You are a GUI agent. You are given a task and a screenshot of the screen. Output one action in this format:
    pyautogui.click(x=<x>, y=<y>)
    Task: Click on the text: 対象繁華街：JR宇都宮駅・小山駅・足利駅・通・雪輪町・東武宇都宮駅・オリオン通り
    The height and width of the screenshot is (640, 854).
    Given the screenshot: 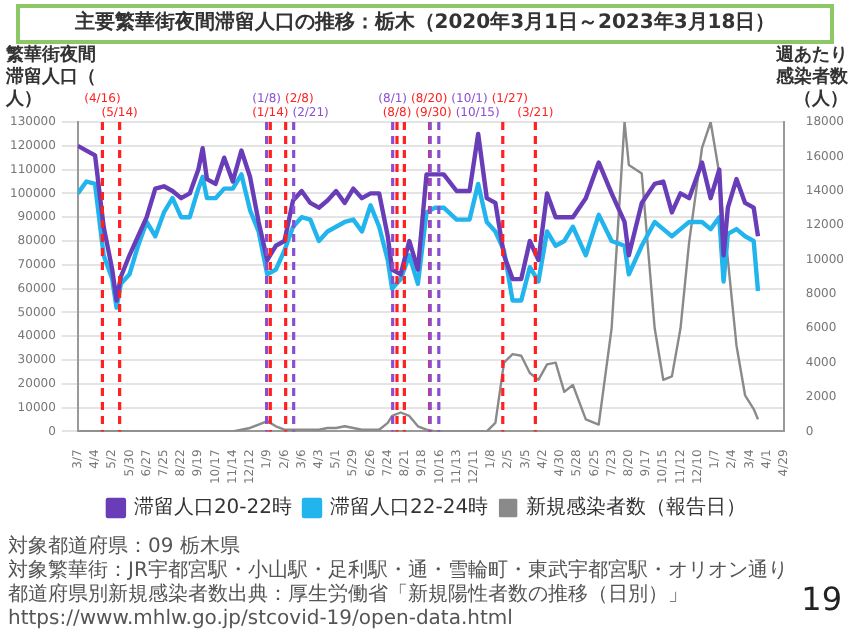 What is the action you would take?
    pyautogui.click(x=398, y=571)
    